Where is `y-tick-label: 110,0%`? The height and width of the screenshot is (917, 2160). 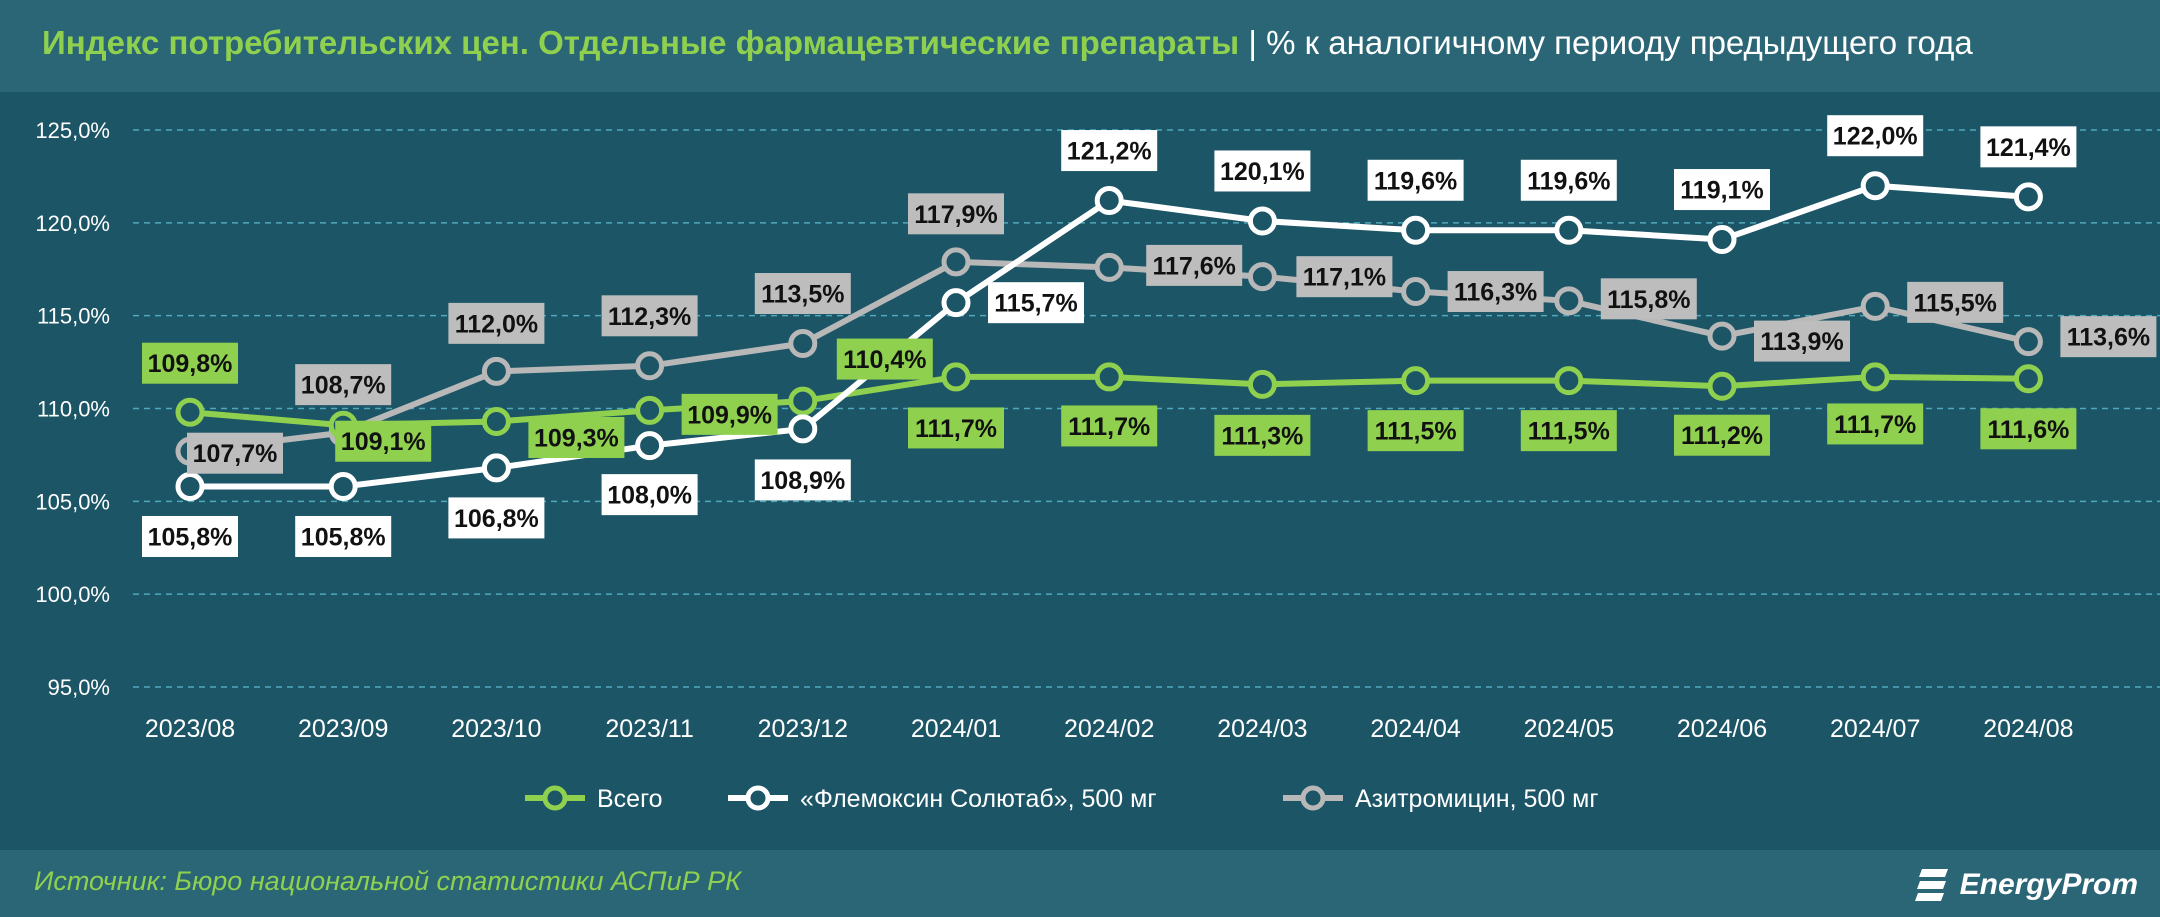
y-tick-label: 110,0% is located at coordinates (73, 409).